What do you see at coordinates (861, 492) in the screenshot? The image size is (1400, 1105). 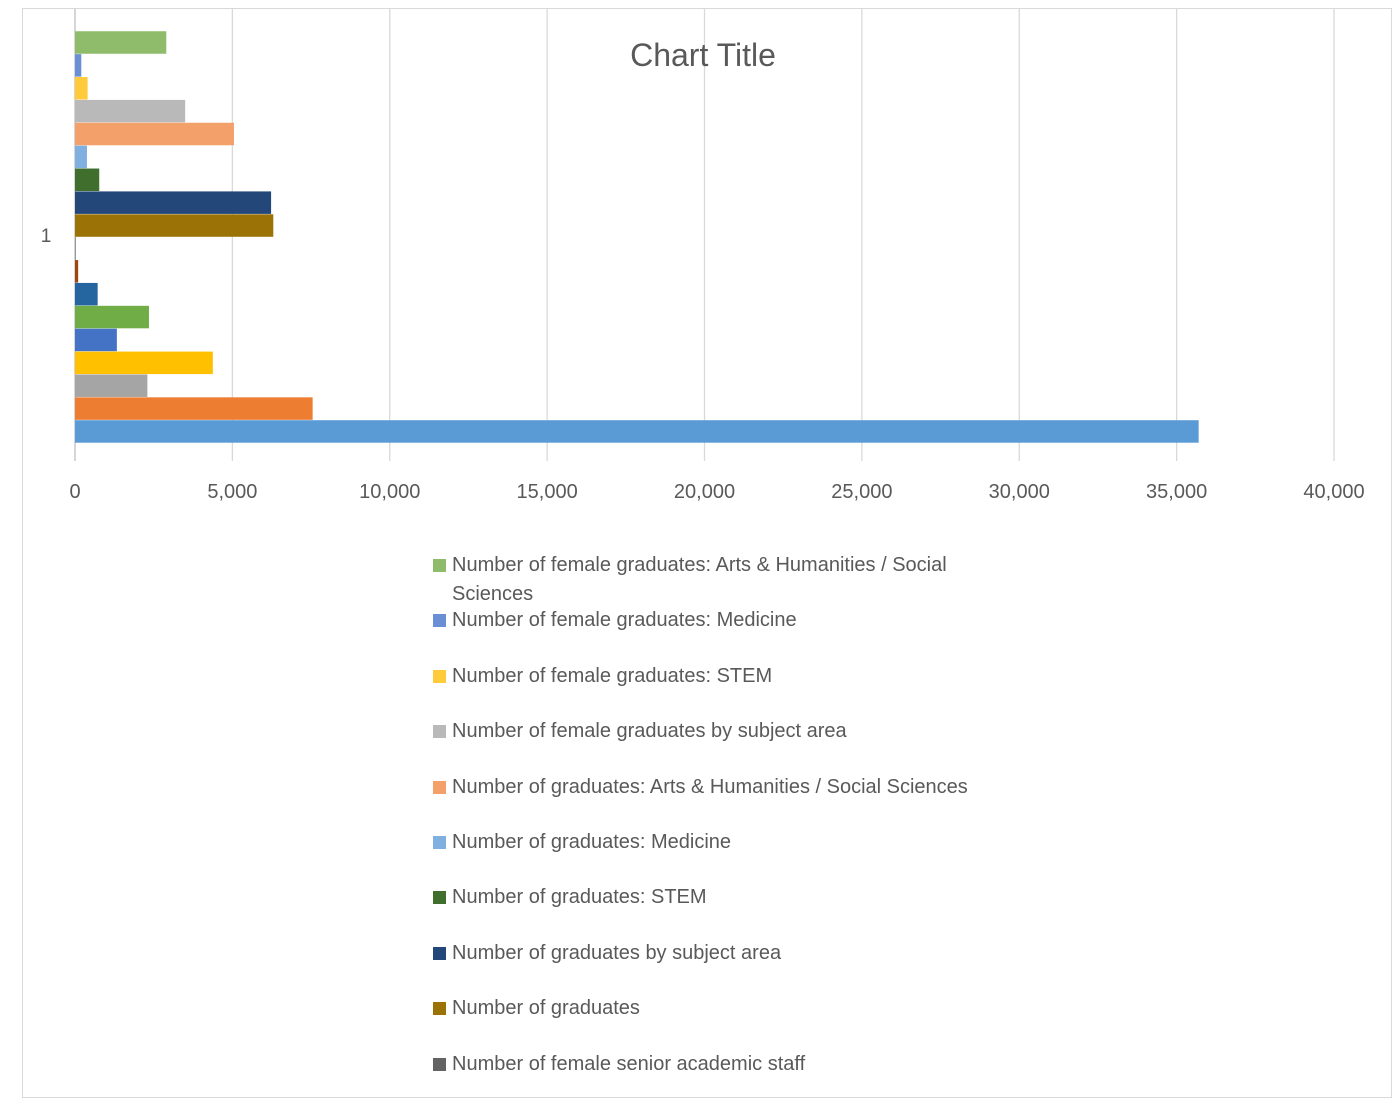 I see `x-tick-label: 25,000` at bounding box center [861, 492].